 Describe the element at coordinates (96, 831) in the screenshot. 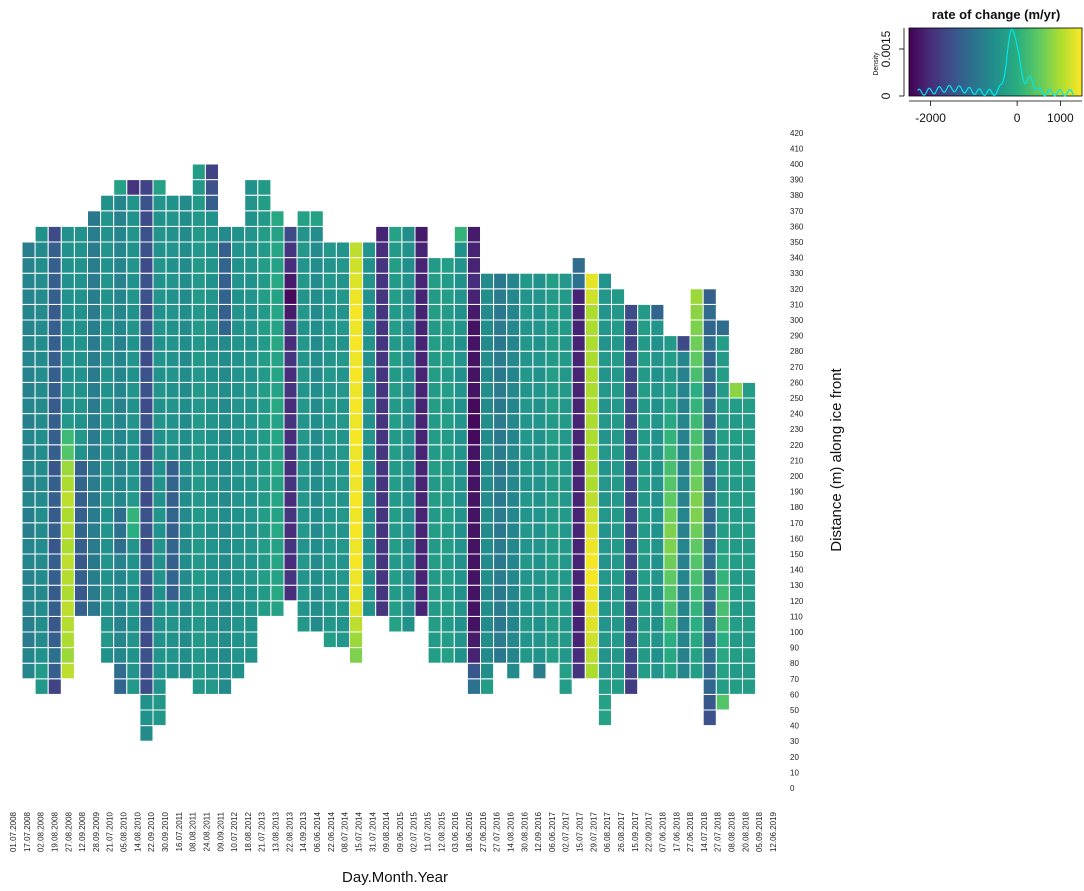

I see `x-tick-label: 28.09.2009` at that location.